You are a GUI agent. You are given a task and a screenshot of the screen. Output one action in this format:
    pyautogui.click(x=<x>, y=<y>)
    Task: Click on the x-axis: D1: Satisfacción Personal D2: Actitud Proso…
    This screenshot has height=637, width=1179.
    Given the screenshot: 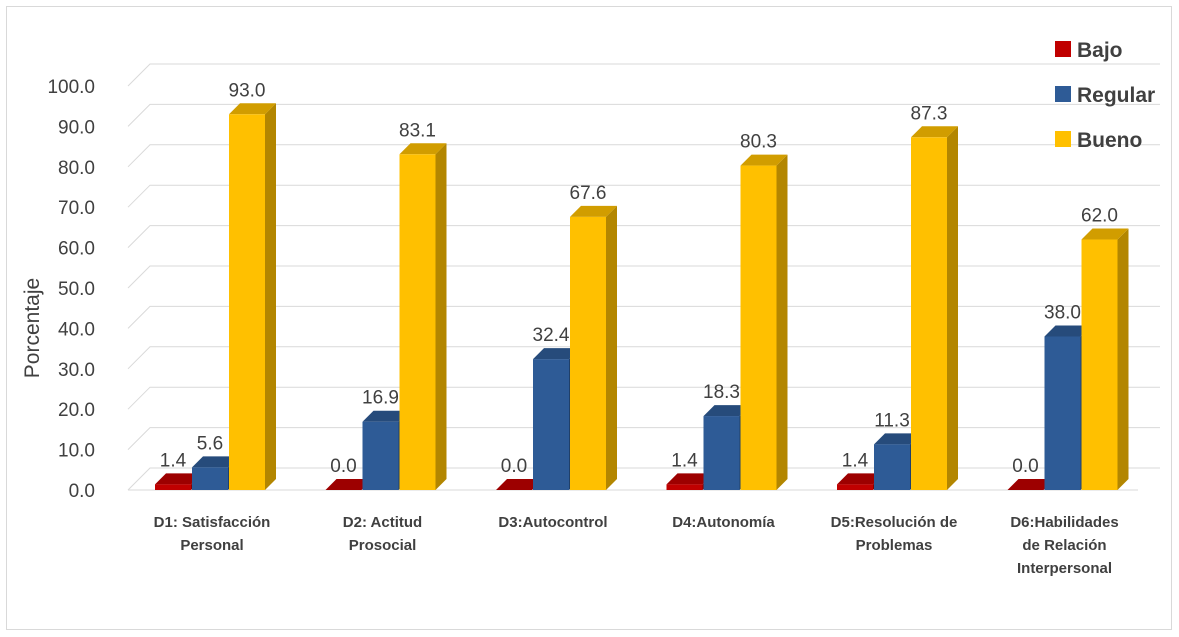 What is the action you would take?
    pyautogui.click(x=636, y=545)
    